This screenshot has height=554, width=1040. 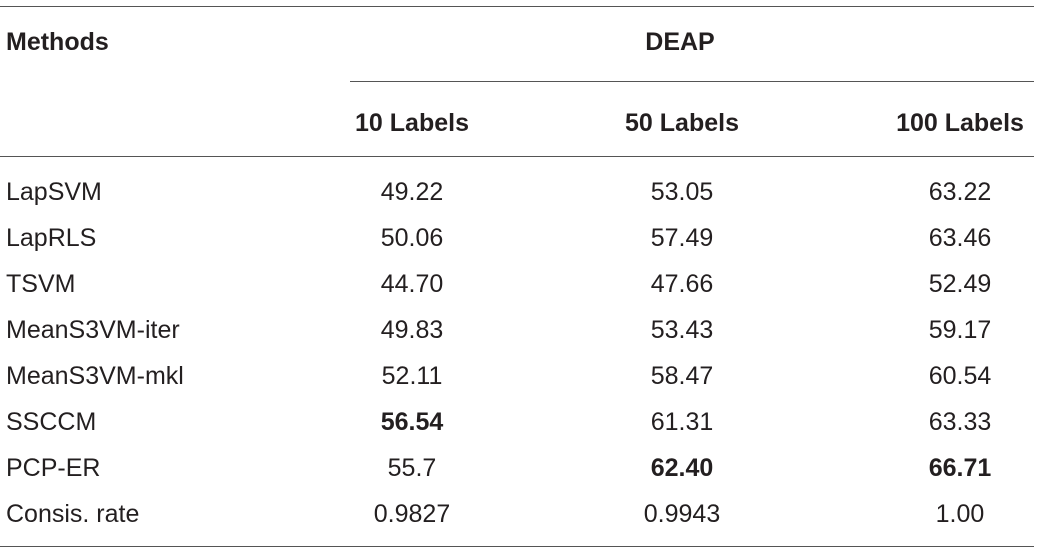 What do you see at coordinates (412, 238) in the screenshot?
I see `value-cell: 50.06` at bounding box center [412, 238].